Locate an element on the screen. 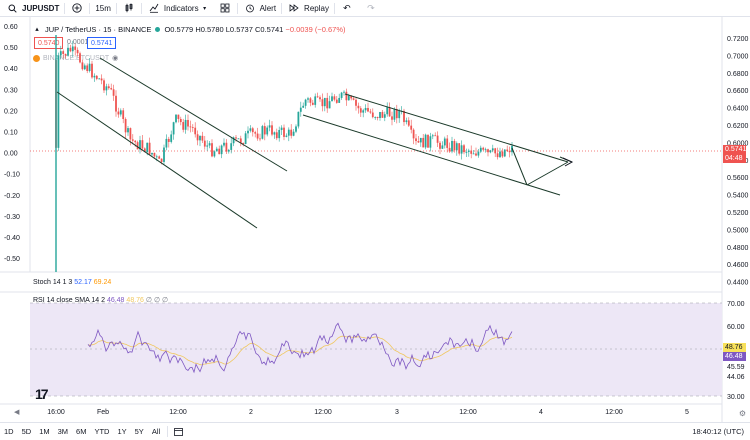 Image resolution: width=750 pixels, height=440 pixels. redo-icon: ↷ is located at coordinates (371, 7).